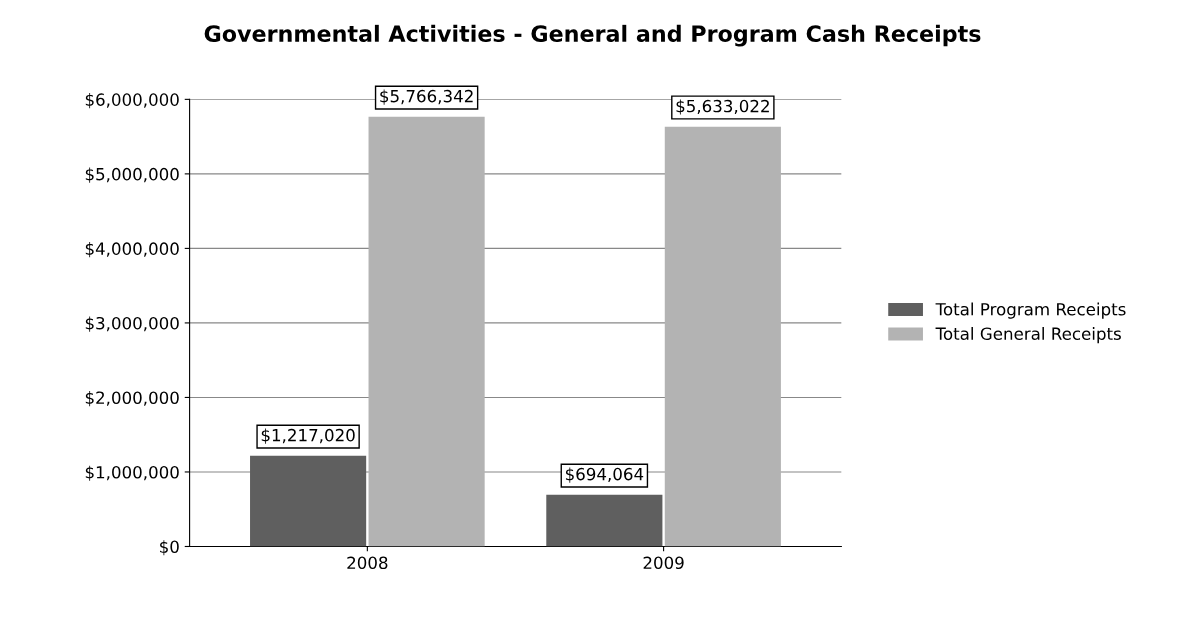 The height and width of the screenshot is (621, 1185). I want to click on data-label: $5,766,342, so click(426, 97).